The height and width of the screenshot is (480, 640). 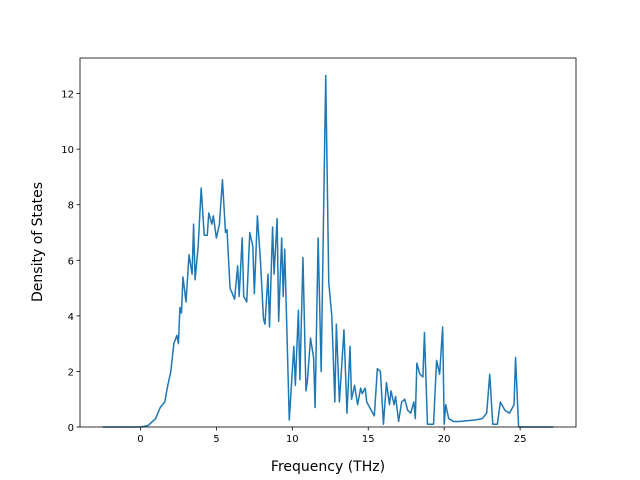 What do you see at coordinates (71, 428) in the screenshot?
I see `y-tick-label: 0` at bounding box center [71, 428].